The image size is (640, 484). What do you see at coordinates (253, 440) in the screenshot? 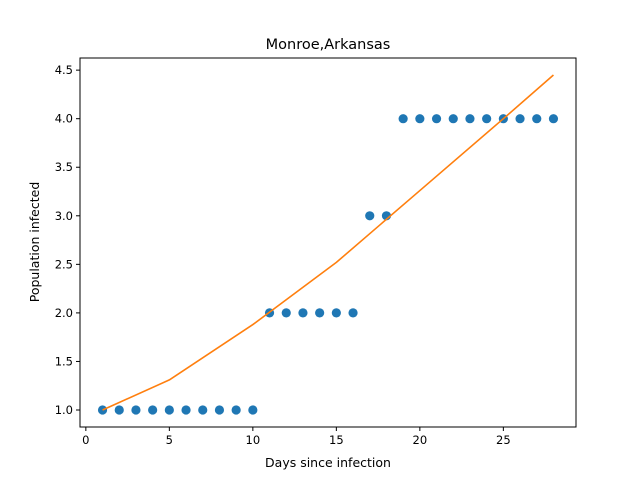
I see `x-tick-label: 10` at bounding box center [253, 440].